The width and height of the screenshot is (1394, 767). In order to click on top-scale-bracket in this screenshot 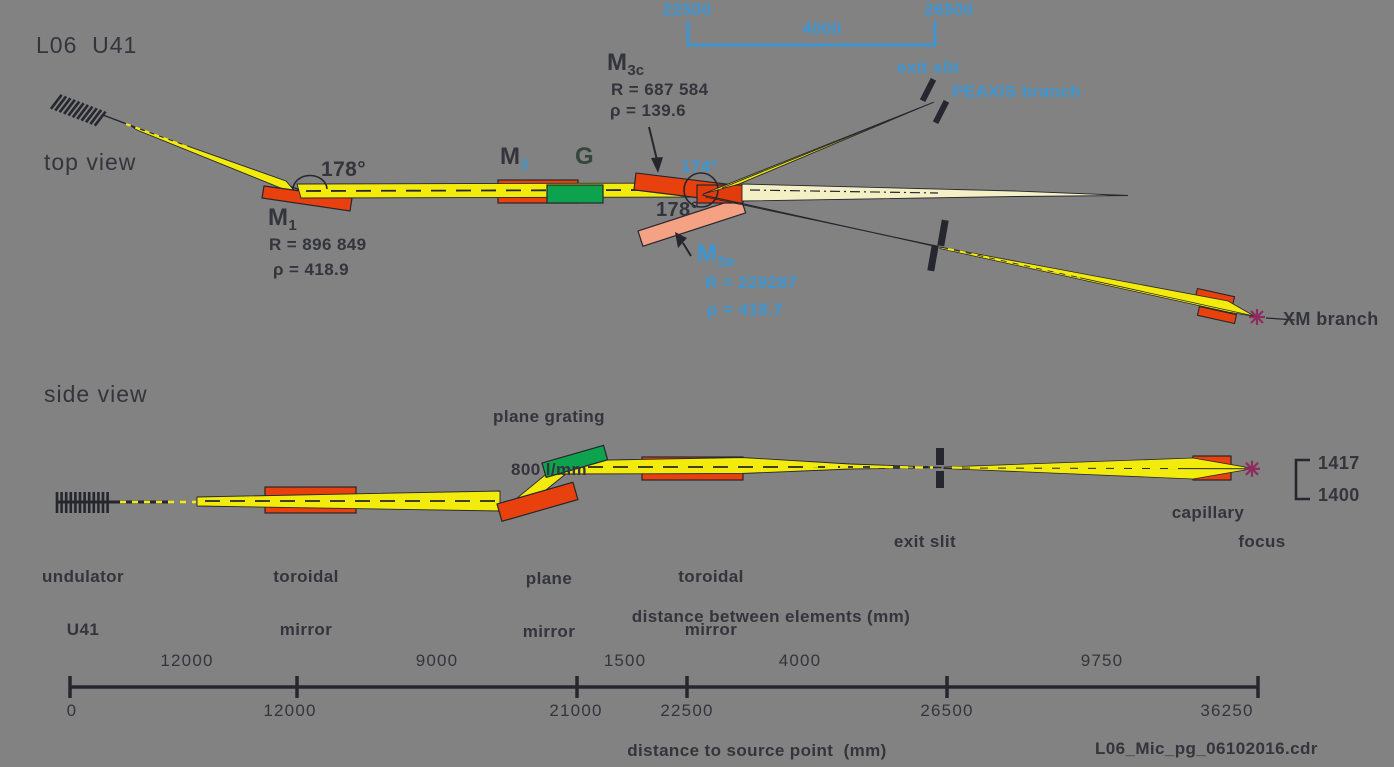, I will do `click(811, 34)`.